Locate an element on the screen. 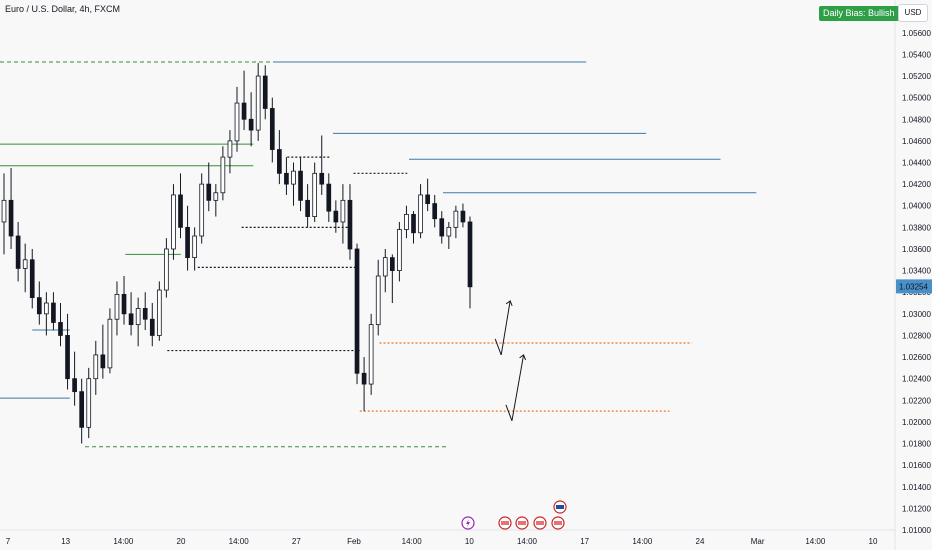 The image size is (932, 550). currency-button: USD is located at coordinates (913, 13).